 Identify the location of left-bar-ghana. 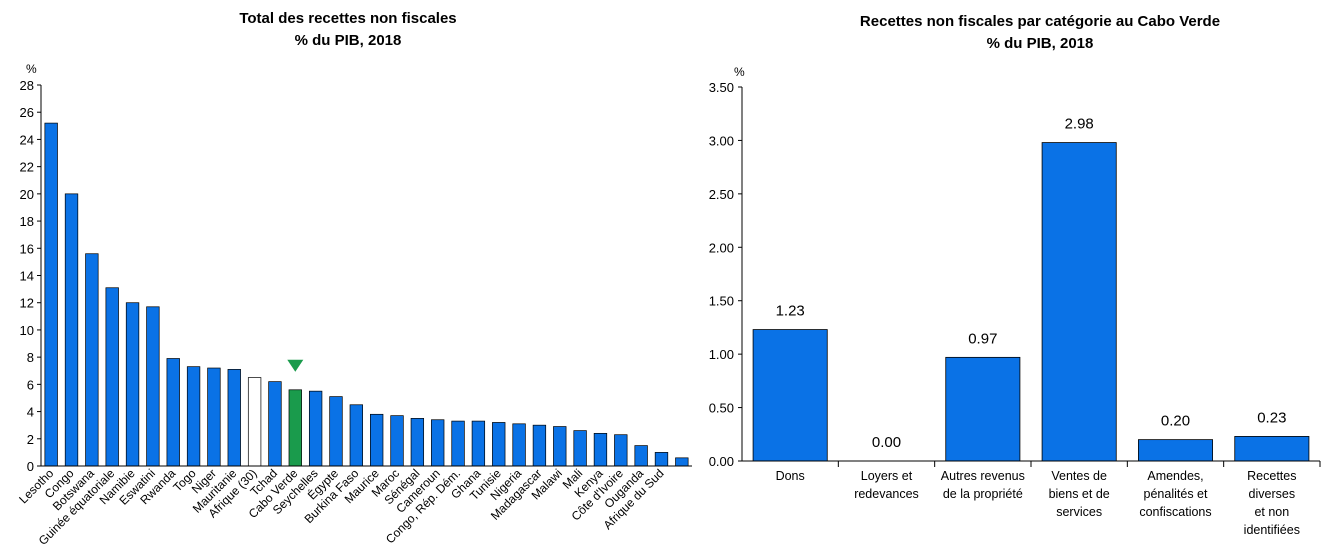
(478, 443).